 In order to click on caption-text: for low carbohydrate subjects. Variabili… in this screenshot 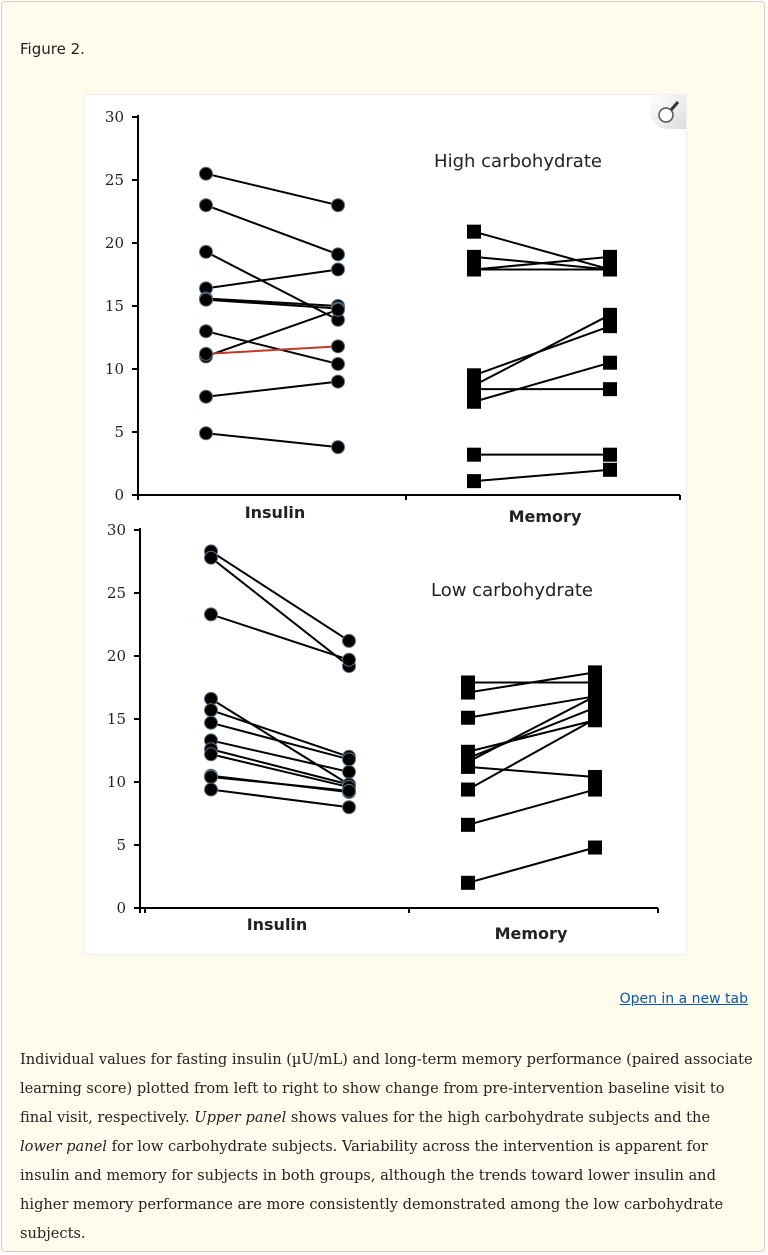, I will do `click(372, 1190)`.